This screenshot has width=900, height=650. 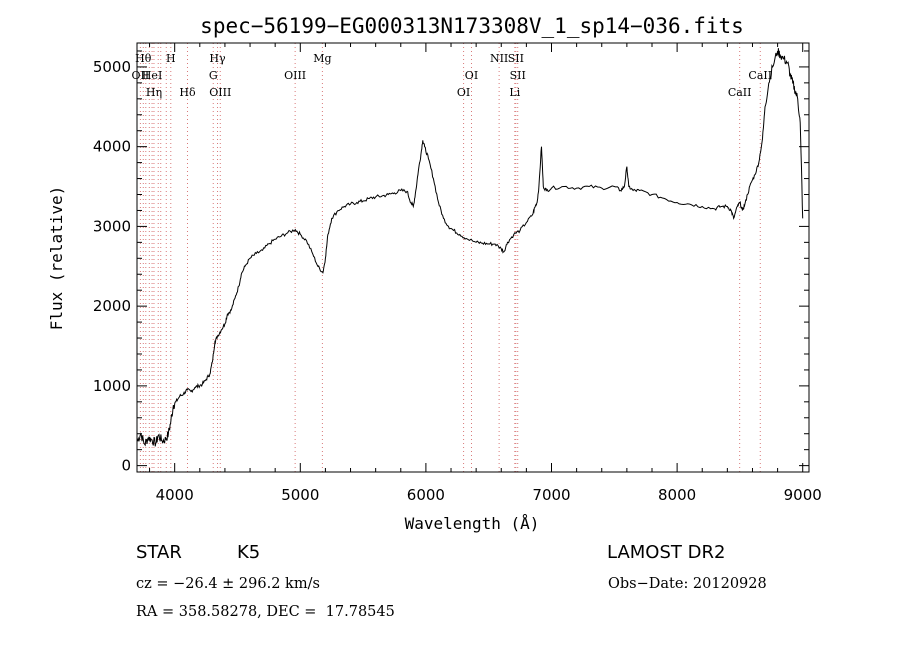 I want to click on object-class: STAR, so click(x=159, y=552).